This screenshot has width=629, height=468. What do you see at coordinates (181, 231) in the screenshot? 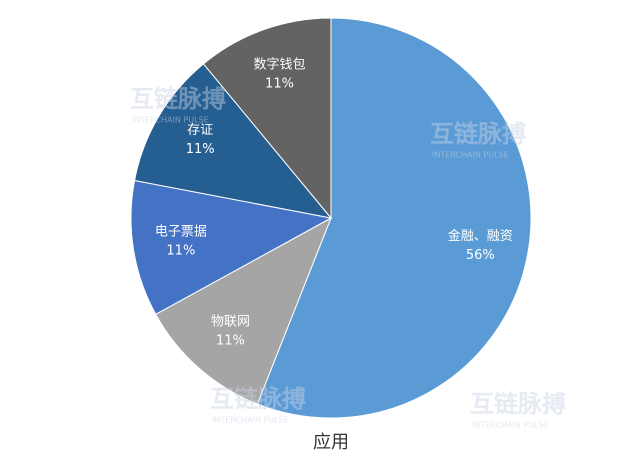
I see `slice-label: 电子票据` at bounding box center [181, 231].